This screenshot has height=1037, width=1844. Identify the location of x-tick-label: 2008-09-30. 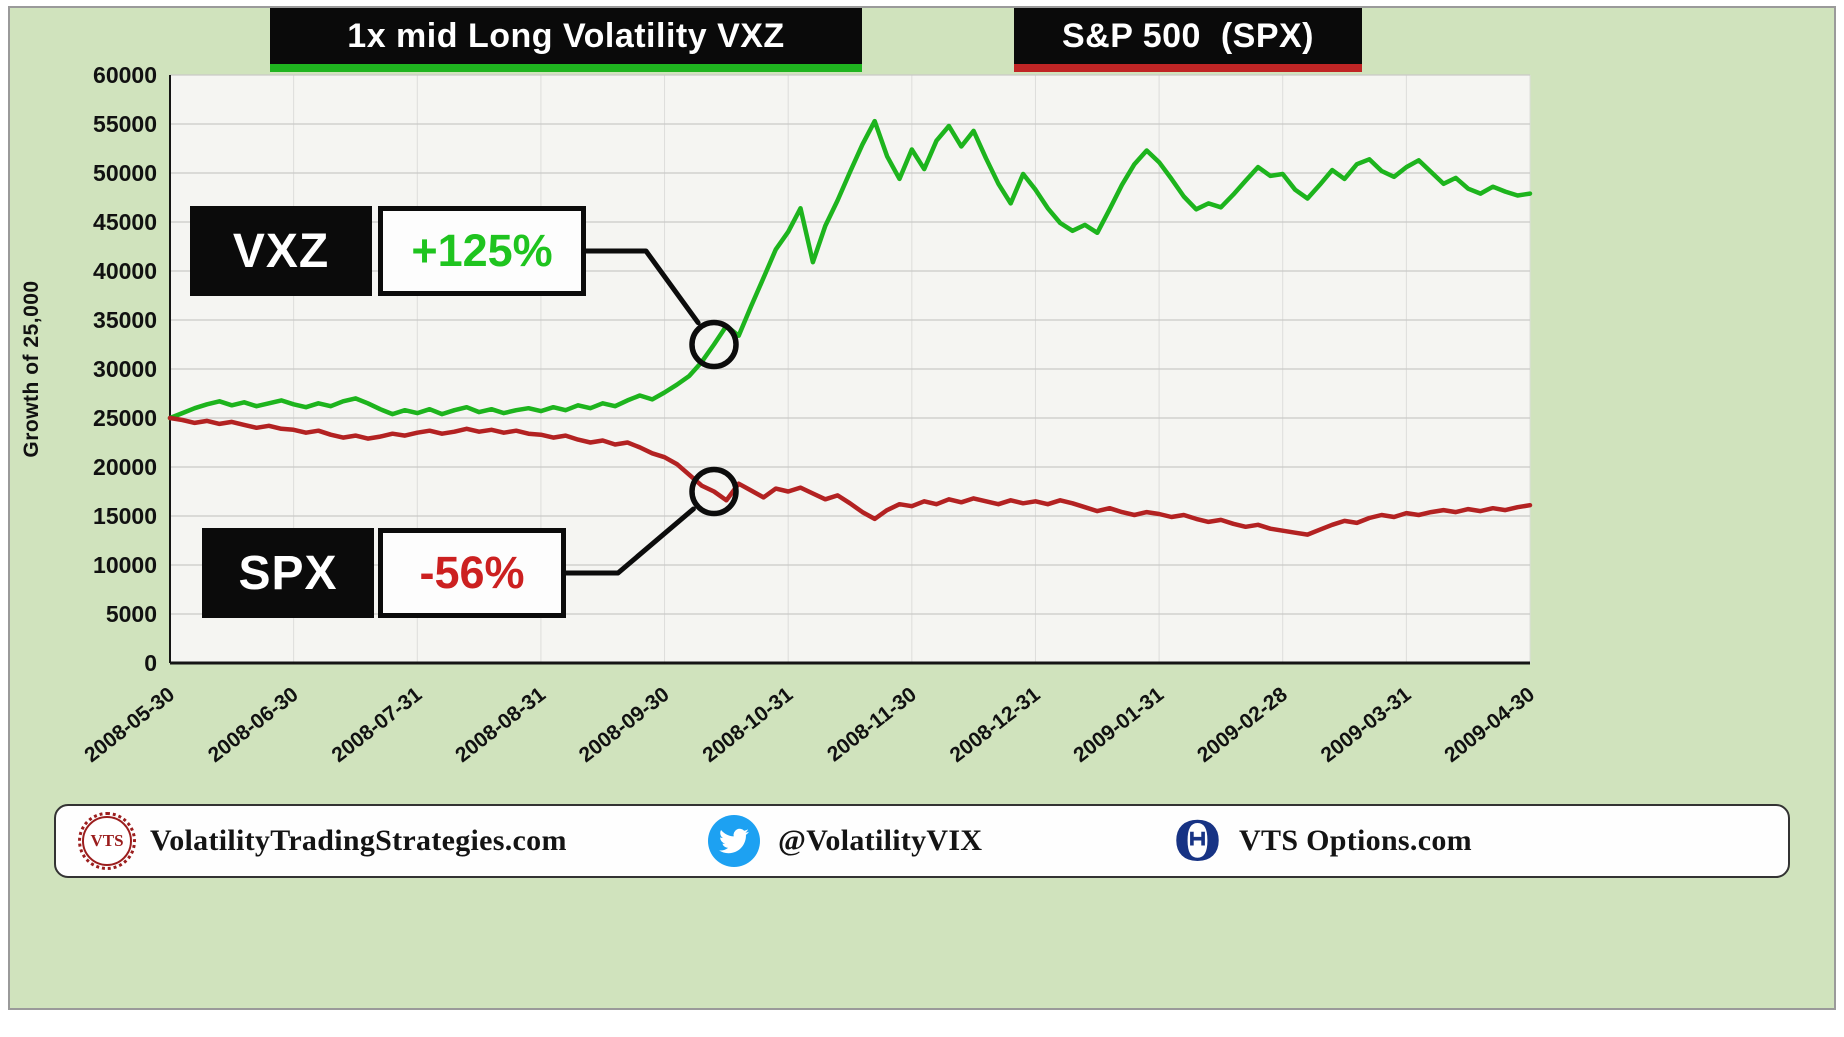
(624, 725).